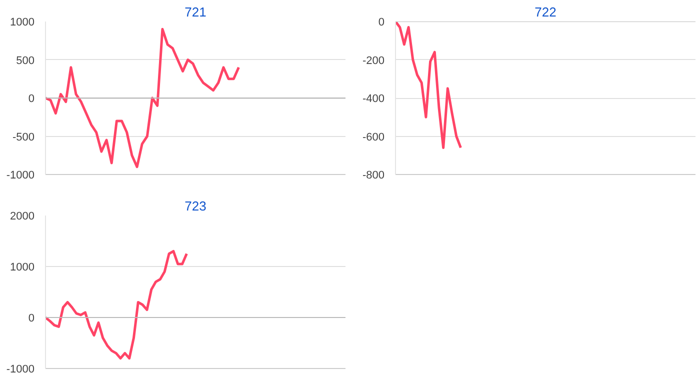  What do you see at coordinates (25, 60) in the screenshot?
I see `y-tick-label: 500` at bounding box center [25, 60].